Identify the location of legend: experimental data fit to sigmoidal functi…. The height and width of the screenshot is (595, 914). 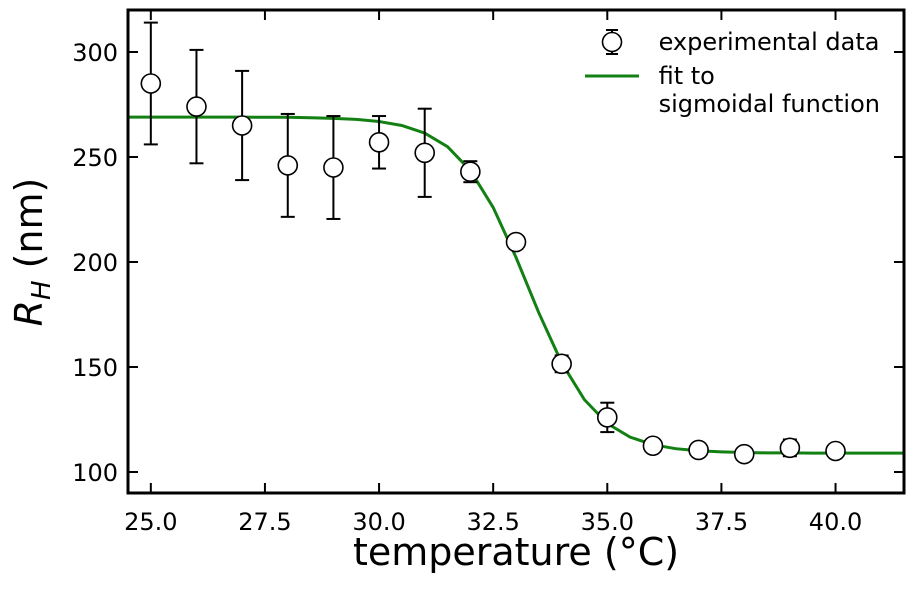
(731, 76).